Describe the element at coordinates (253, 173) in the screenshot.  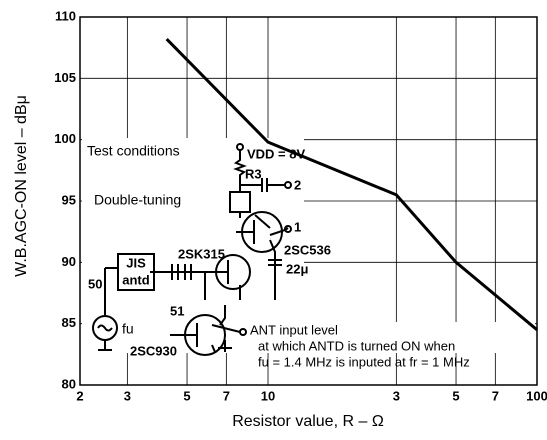
I see `r3-label: R3` at that location.